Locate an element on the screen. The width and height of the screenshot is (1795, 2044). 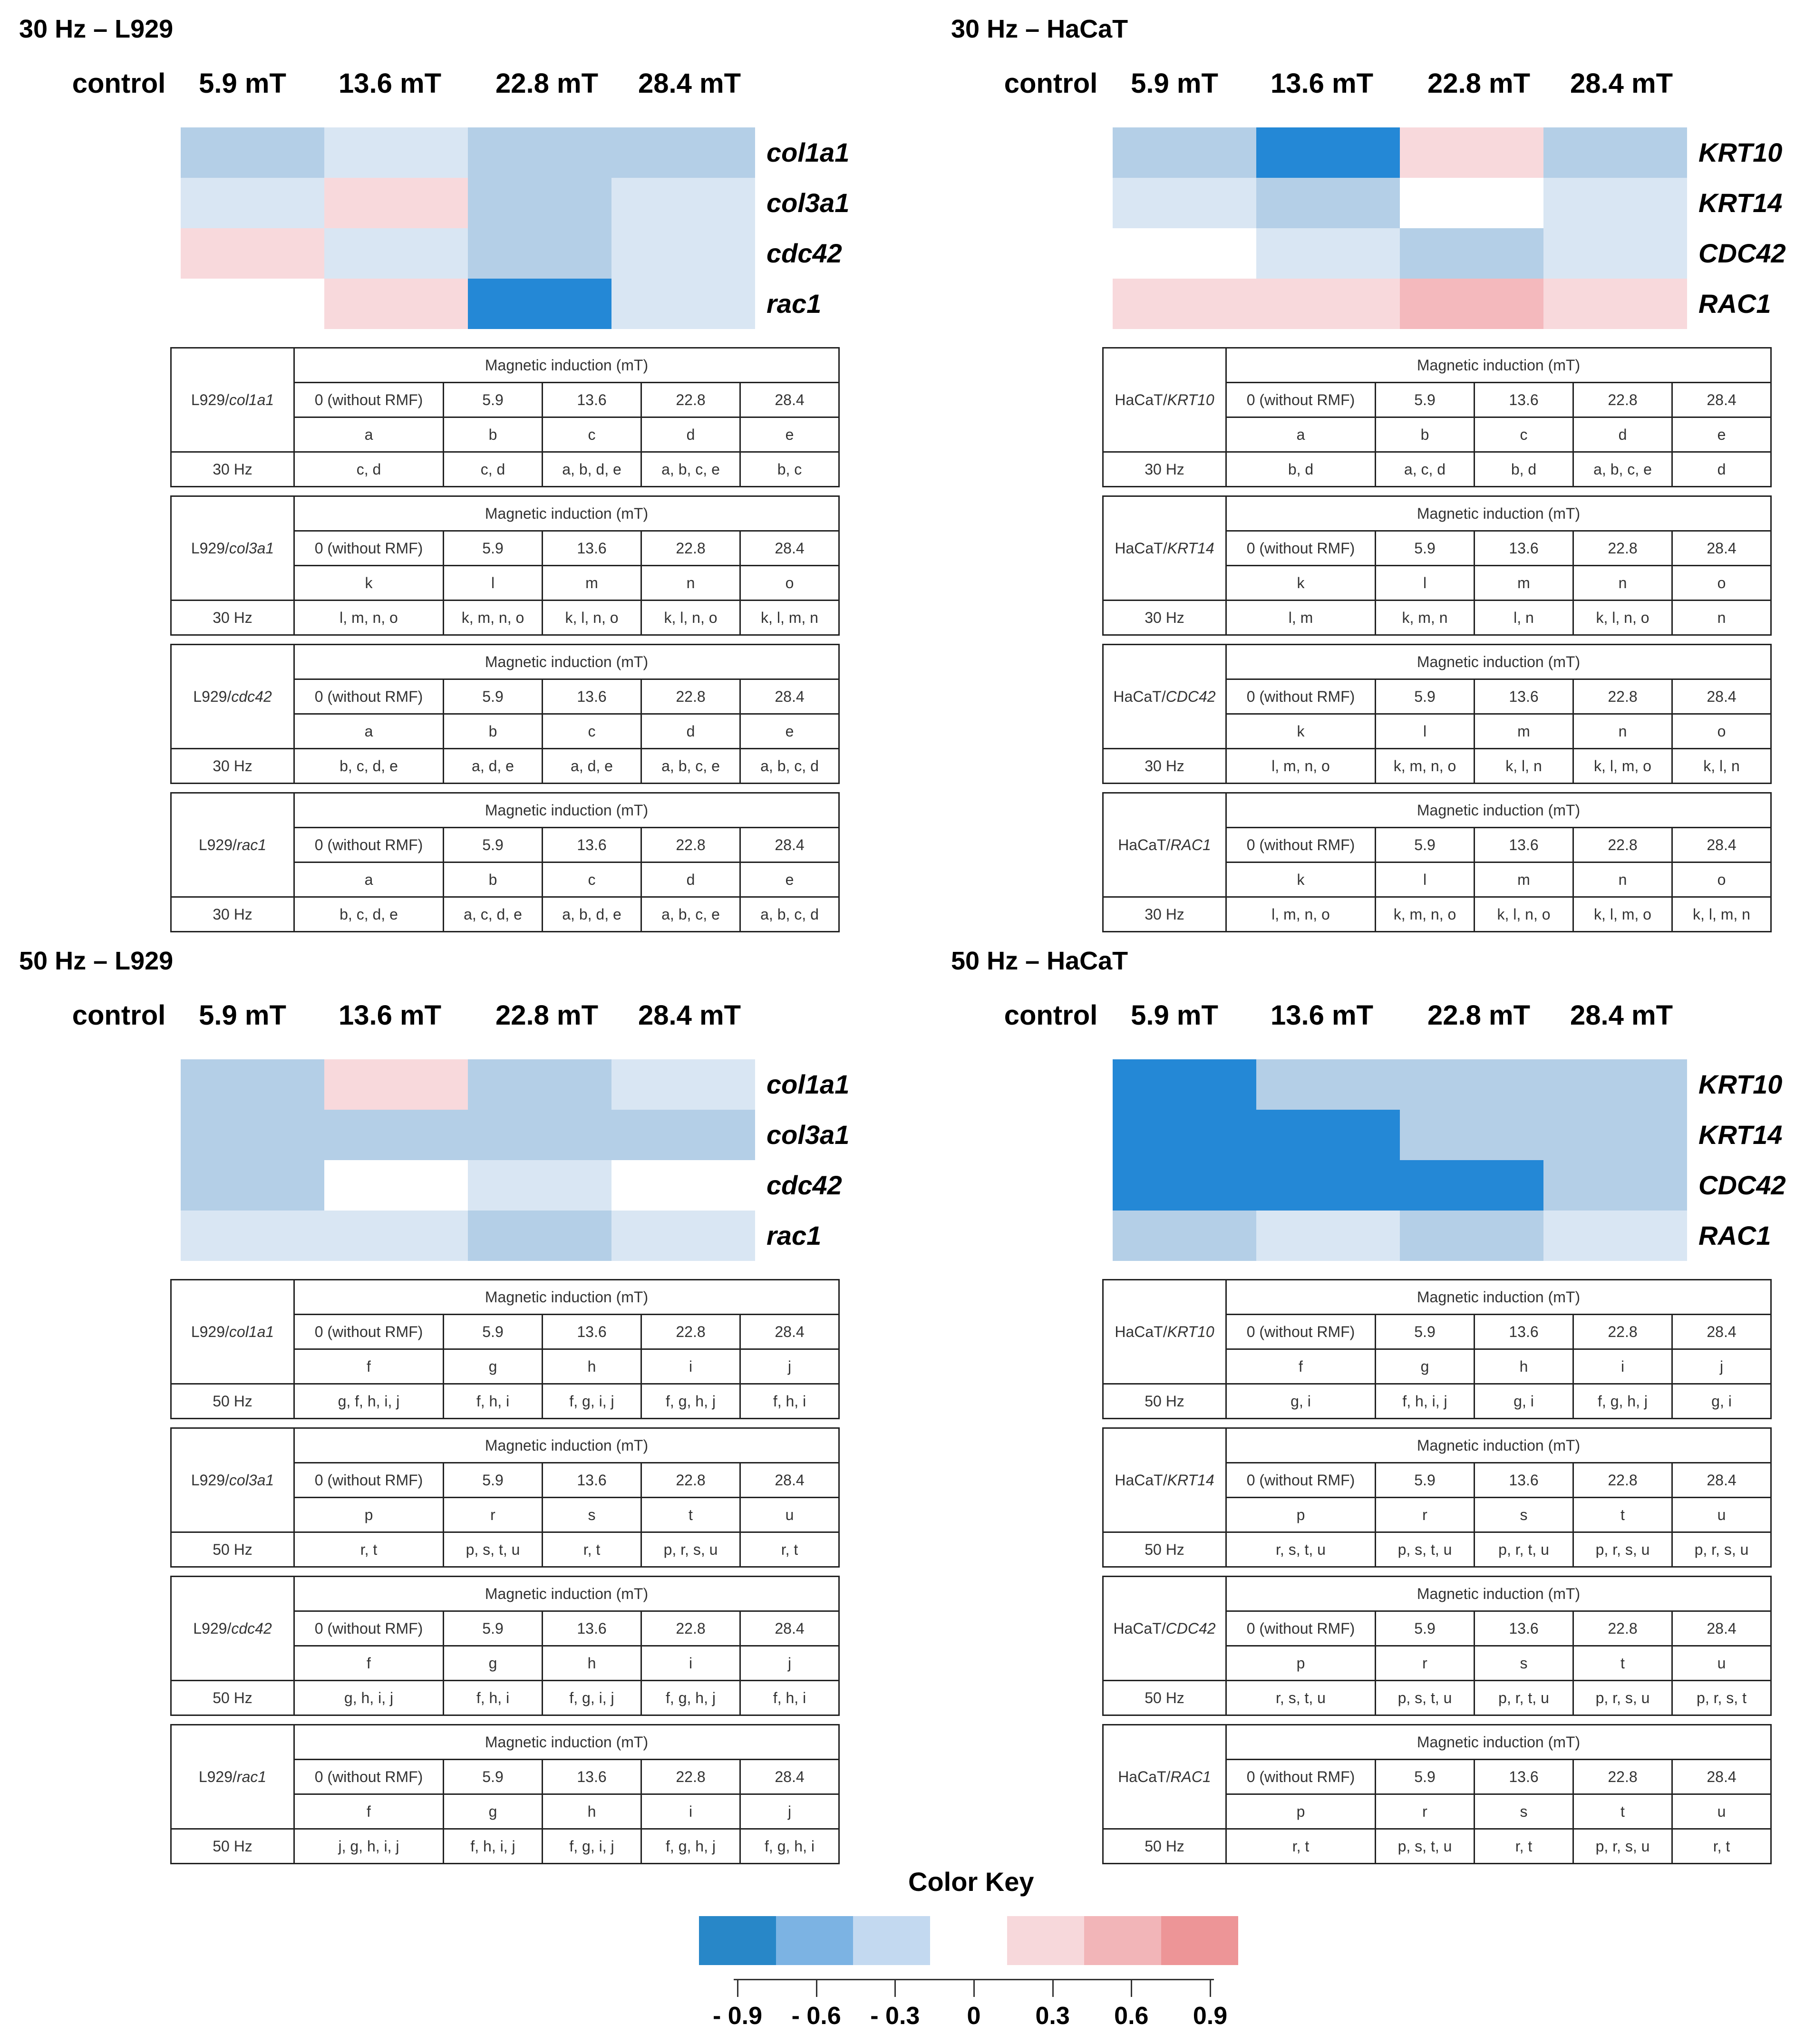
column-header: 13.6 mT is located at coordinates (390, 84).